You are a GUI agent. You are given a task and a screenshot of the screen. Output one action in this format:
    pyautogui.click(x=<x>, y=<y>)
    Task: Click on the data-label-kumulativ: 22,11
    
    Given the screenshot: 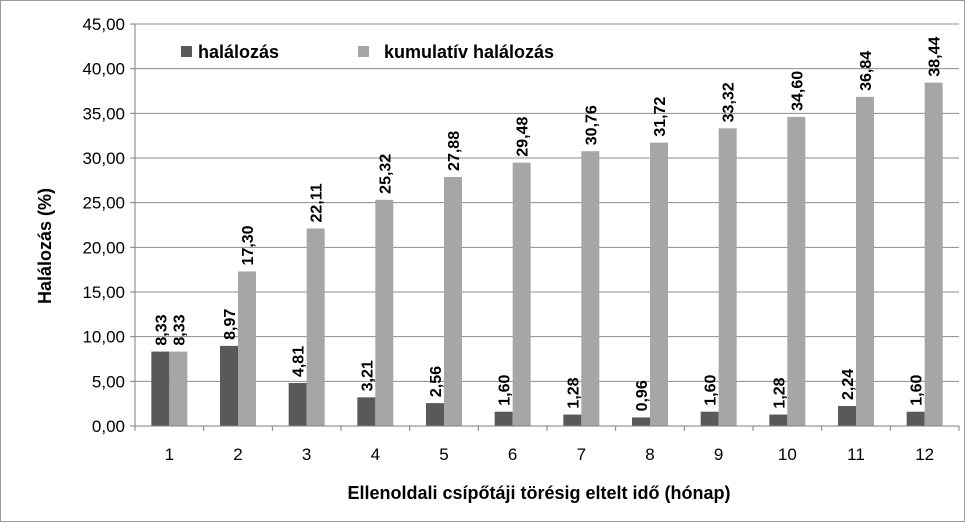 What is the action you would take?
    pyautogui.click(x=317, y=202)
    